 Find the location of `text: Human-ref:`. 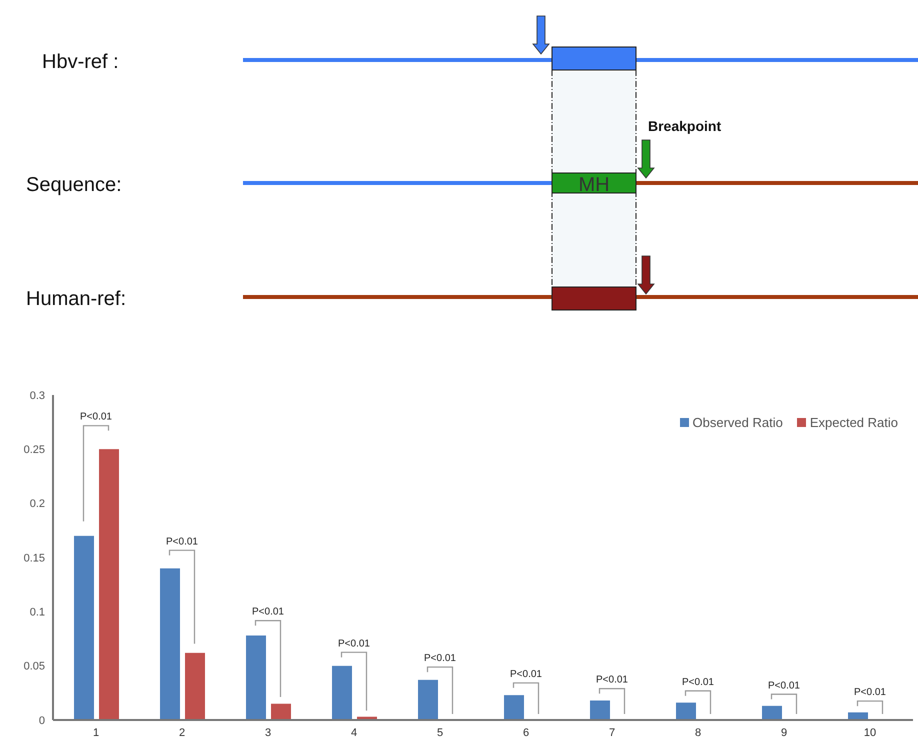

text: Human-ref: is located at coordinates (76, 299).